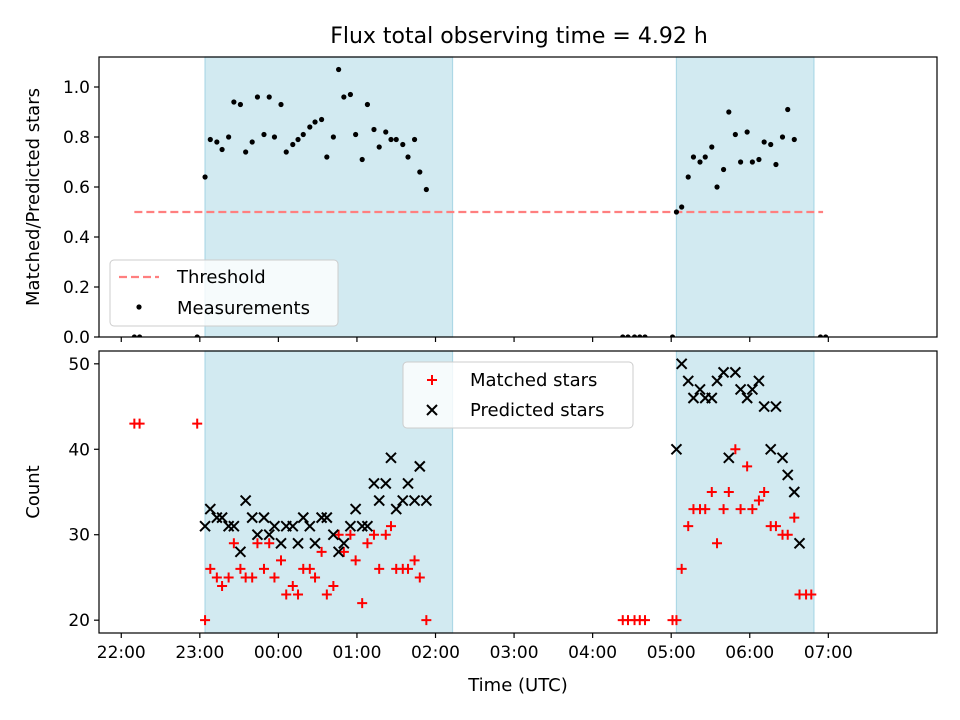  What do you see at coordinates (121, 653) in the screenshot?
I see `x-tick-label: 22:00` at bounding box center [121, 653].